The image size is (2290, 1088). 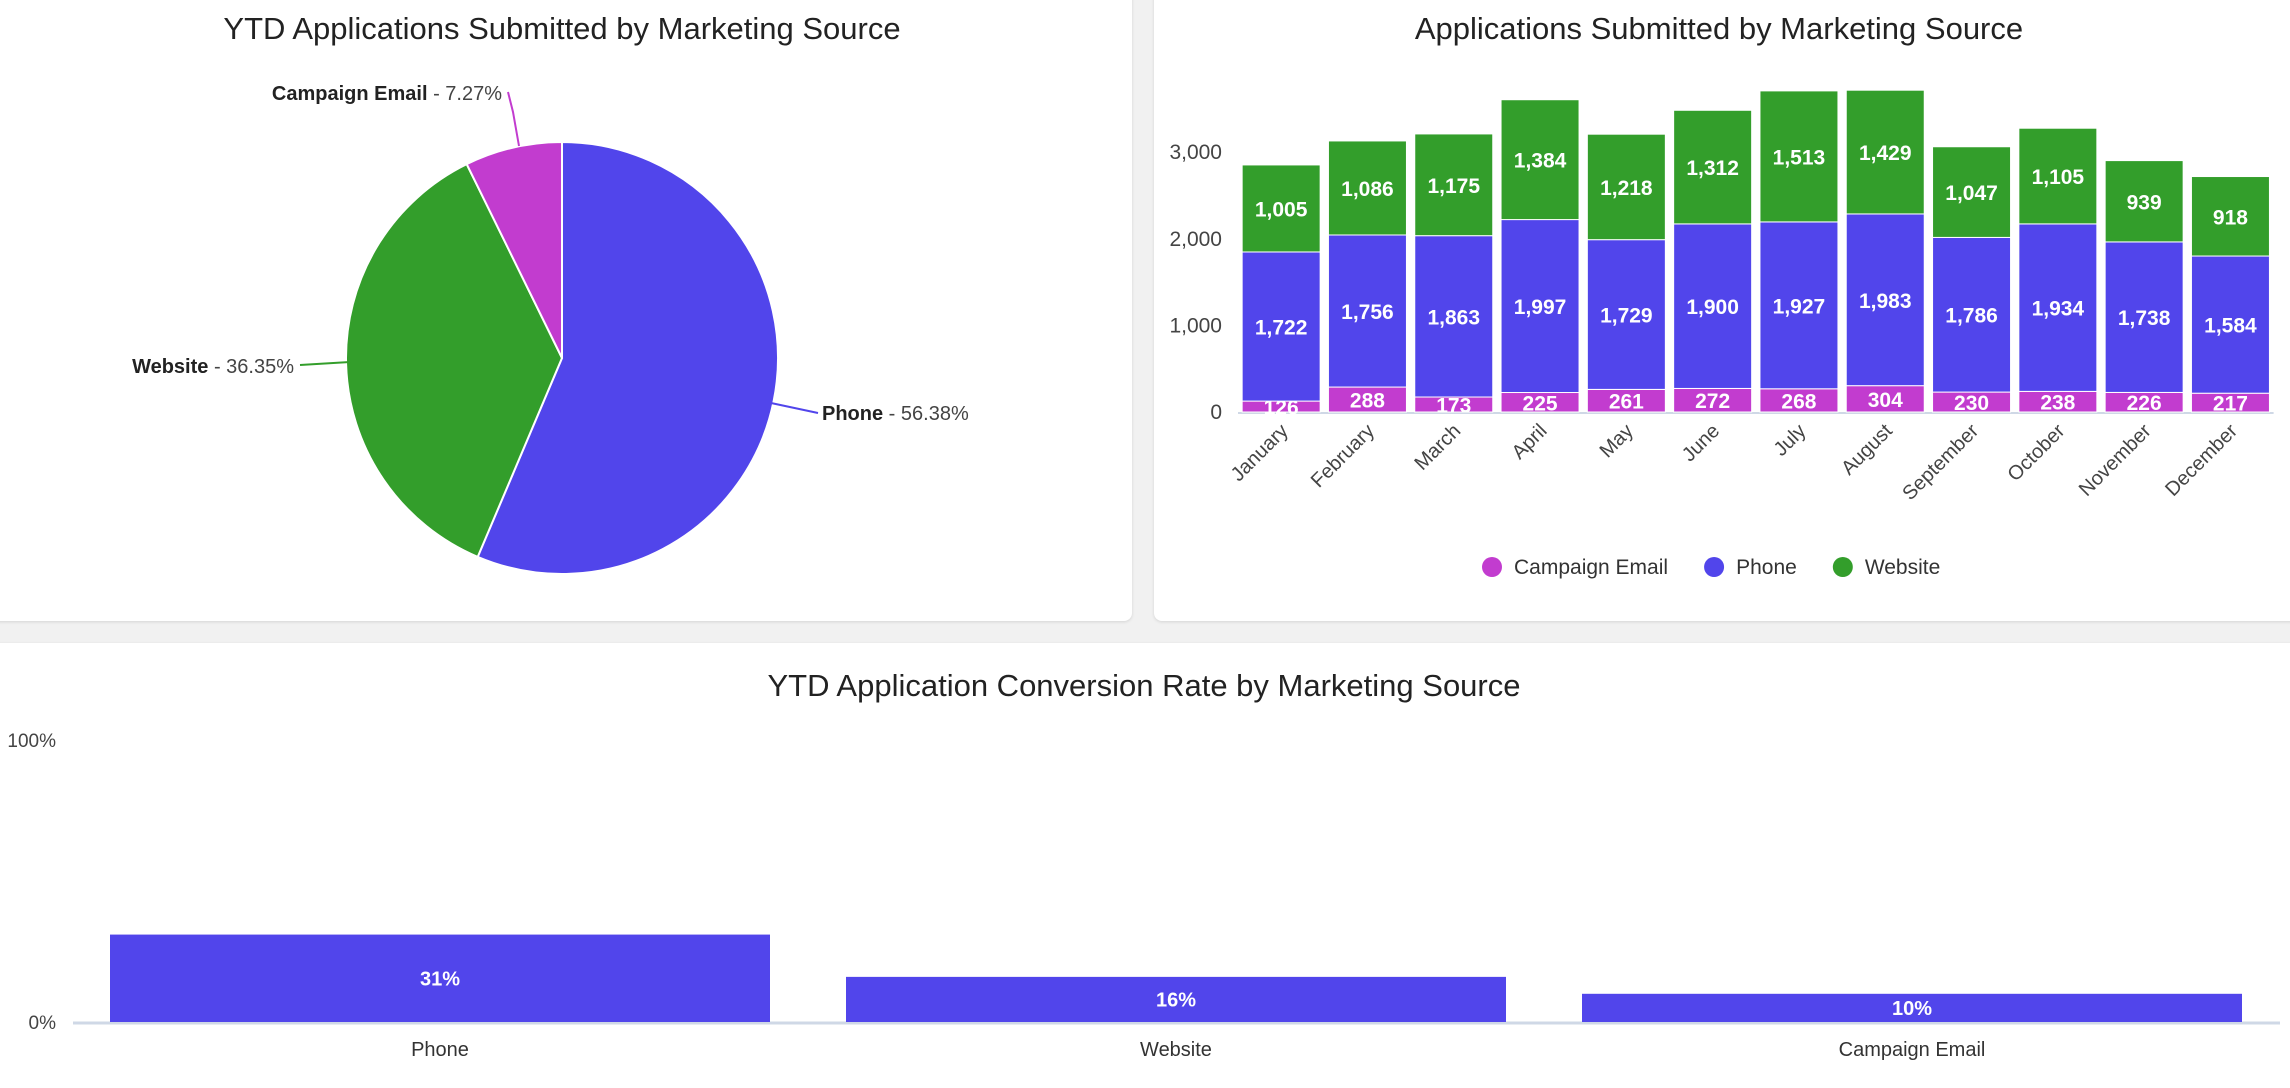 I want to click on y-tick-label: 0, so click(x=1216, y=412).